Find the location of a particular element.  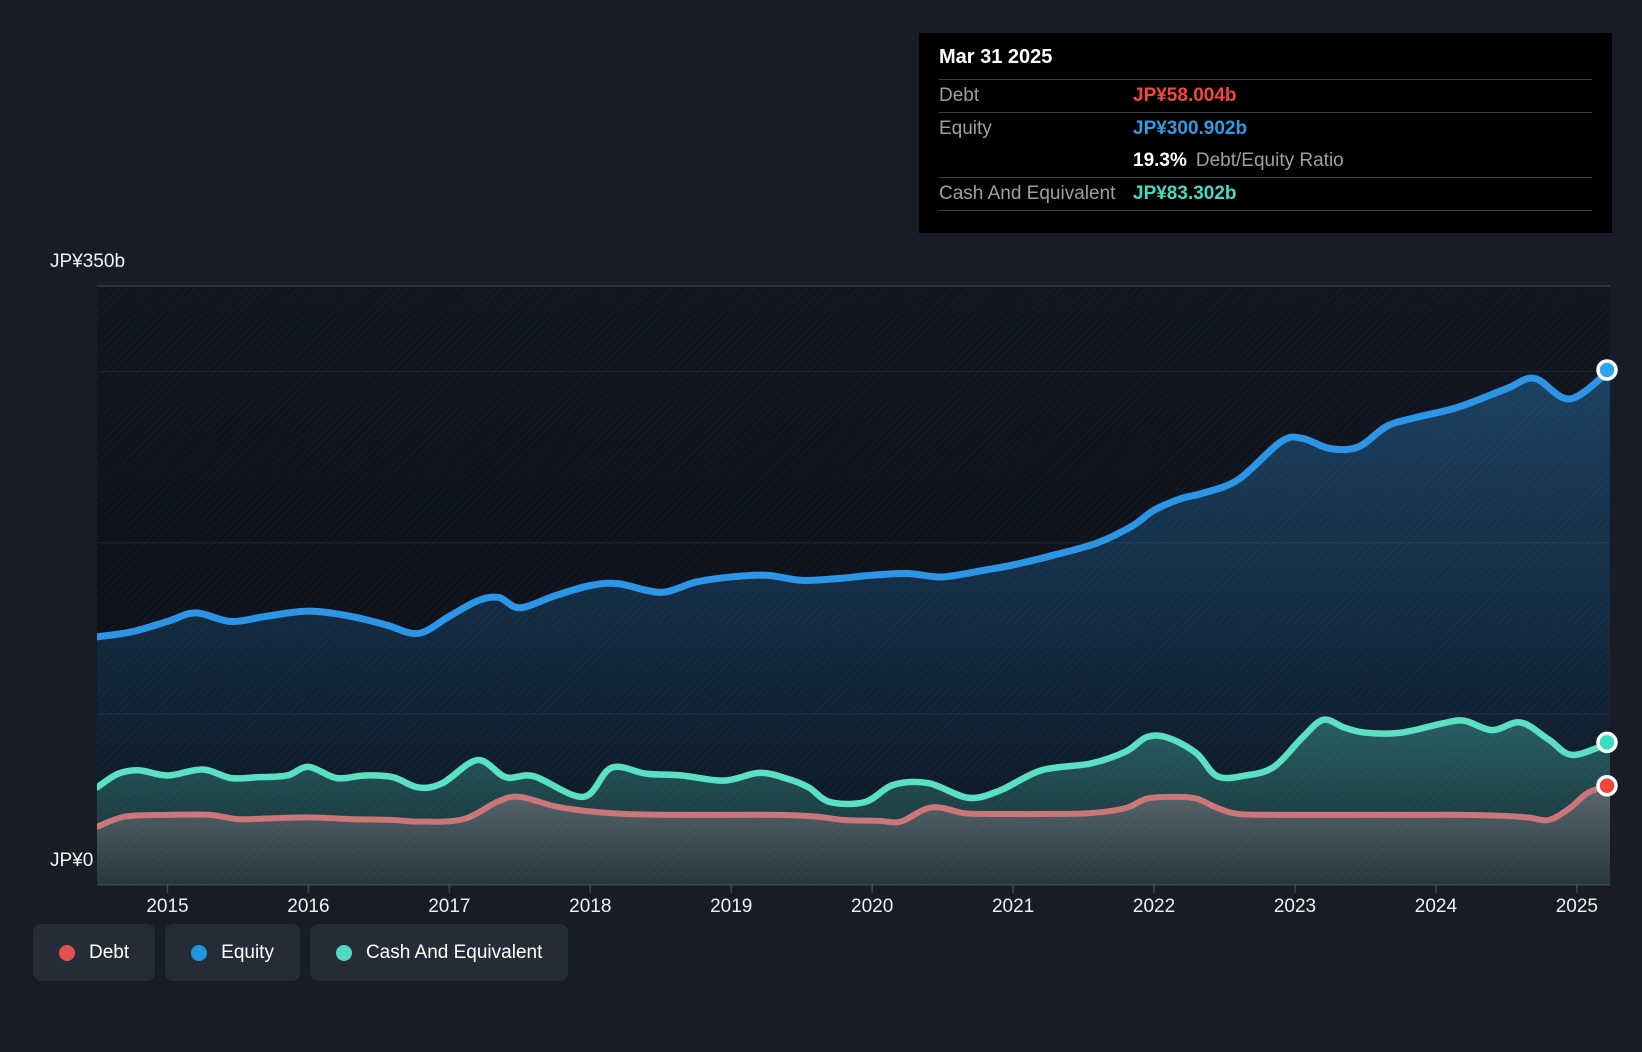

cash-end-dot is located at coordinates (1607, 742).